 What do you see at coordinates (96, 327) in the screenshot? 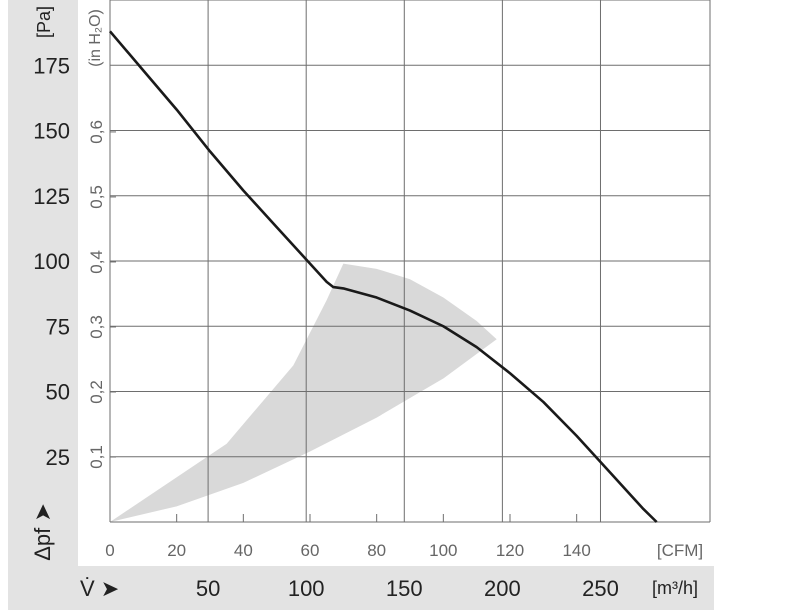
I see `y2-tick-label: 0,3` at bounding box center [96, 327].